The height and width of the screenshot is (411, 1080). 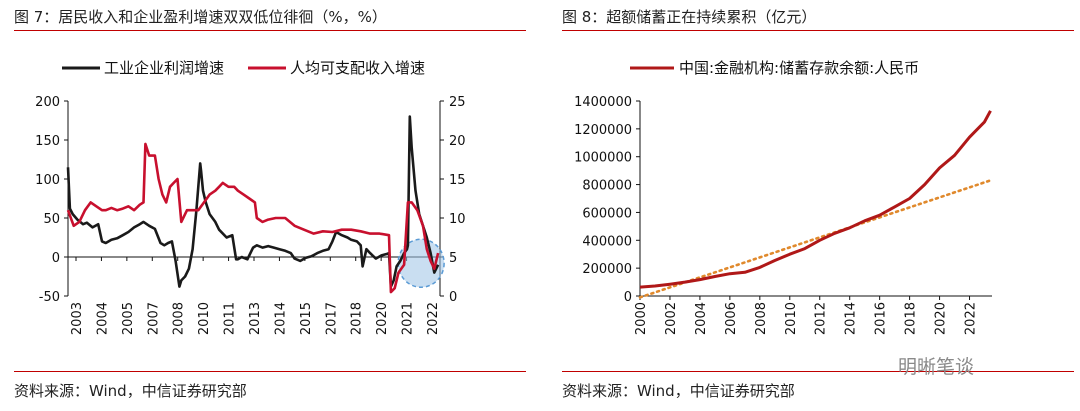 I want to click on y-tick-label: 1400000, so click(x=603, y=102).